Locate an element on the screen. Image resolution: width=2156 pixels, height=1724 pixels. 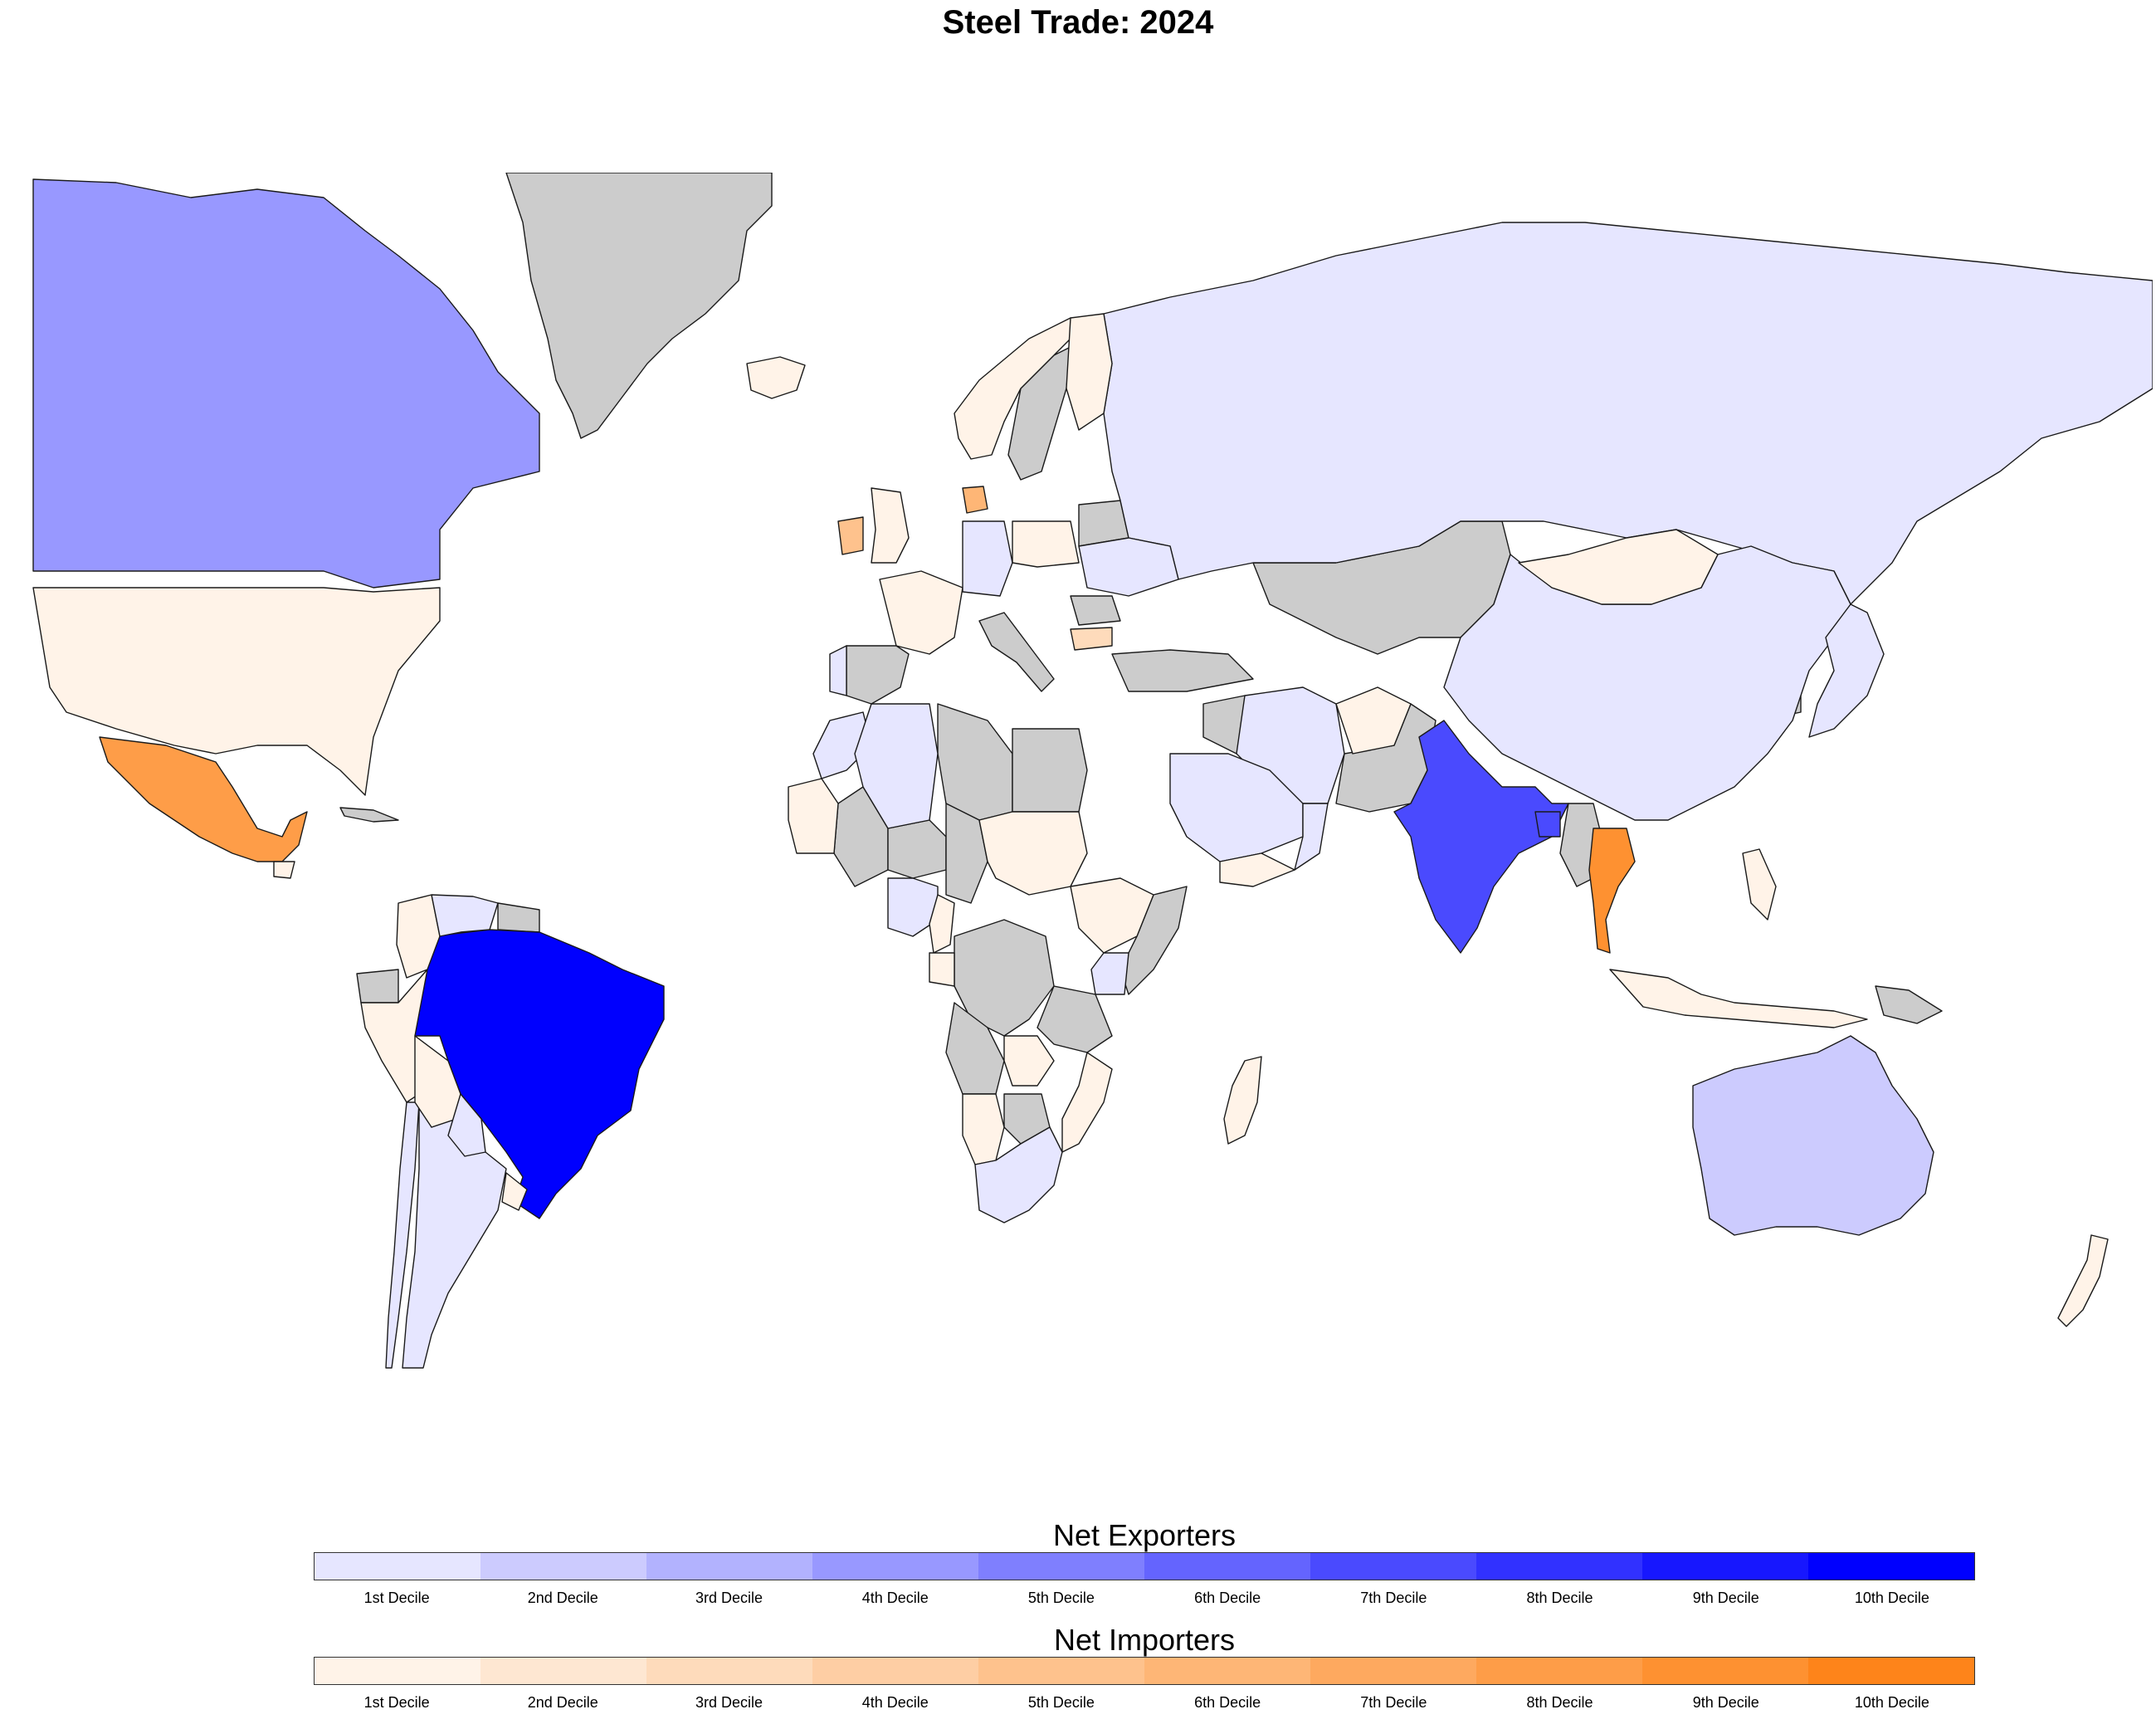
country-guatemala is located at coordinates (284, 870).